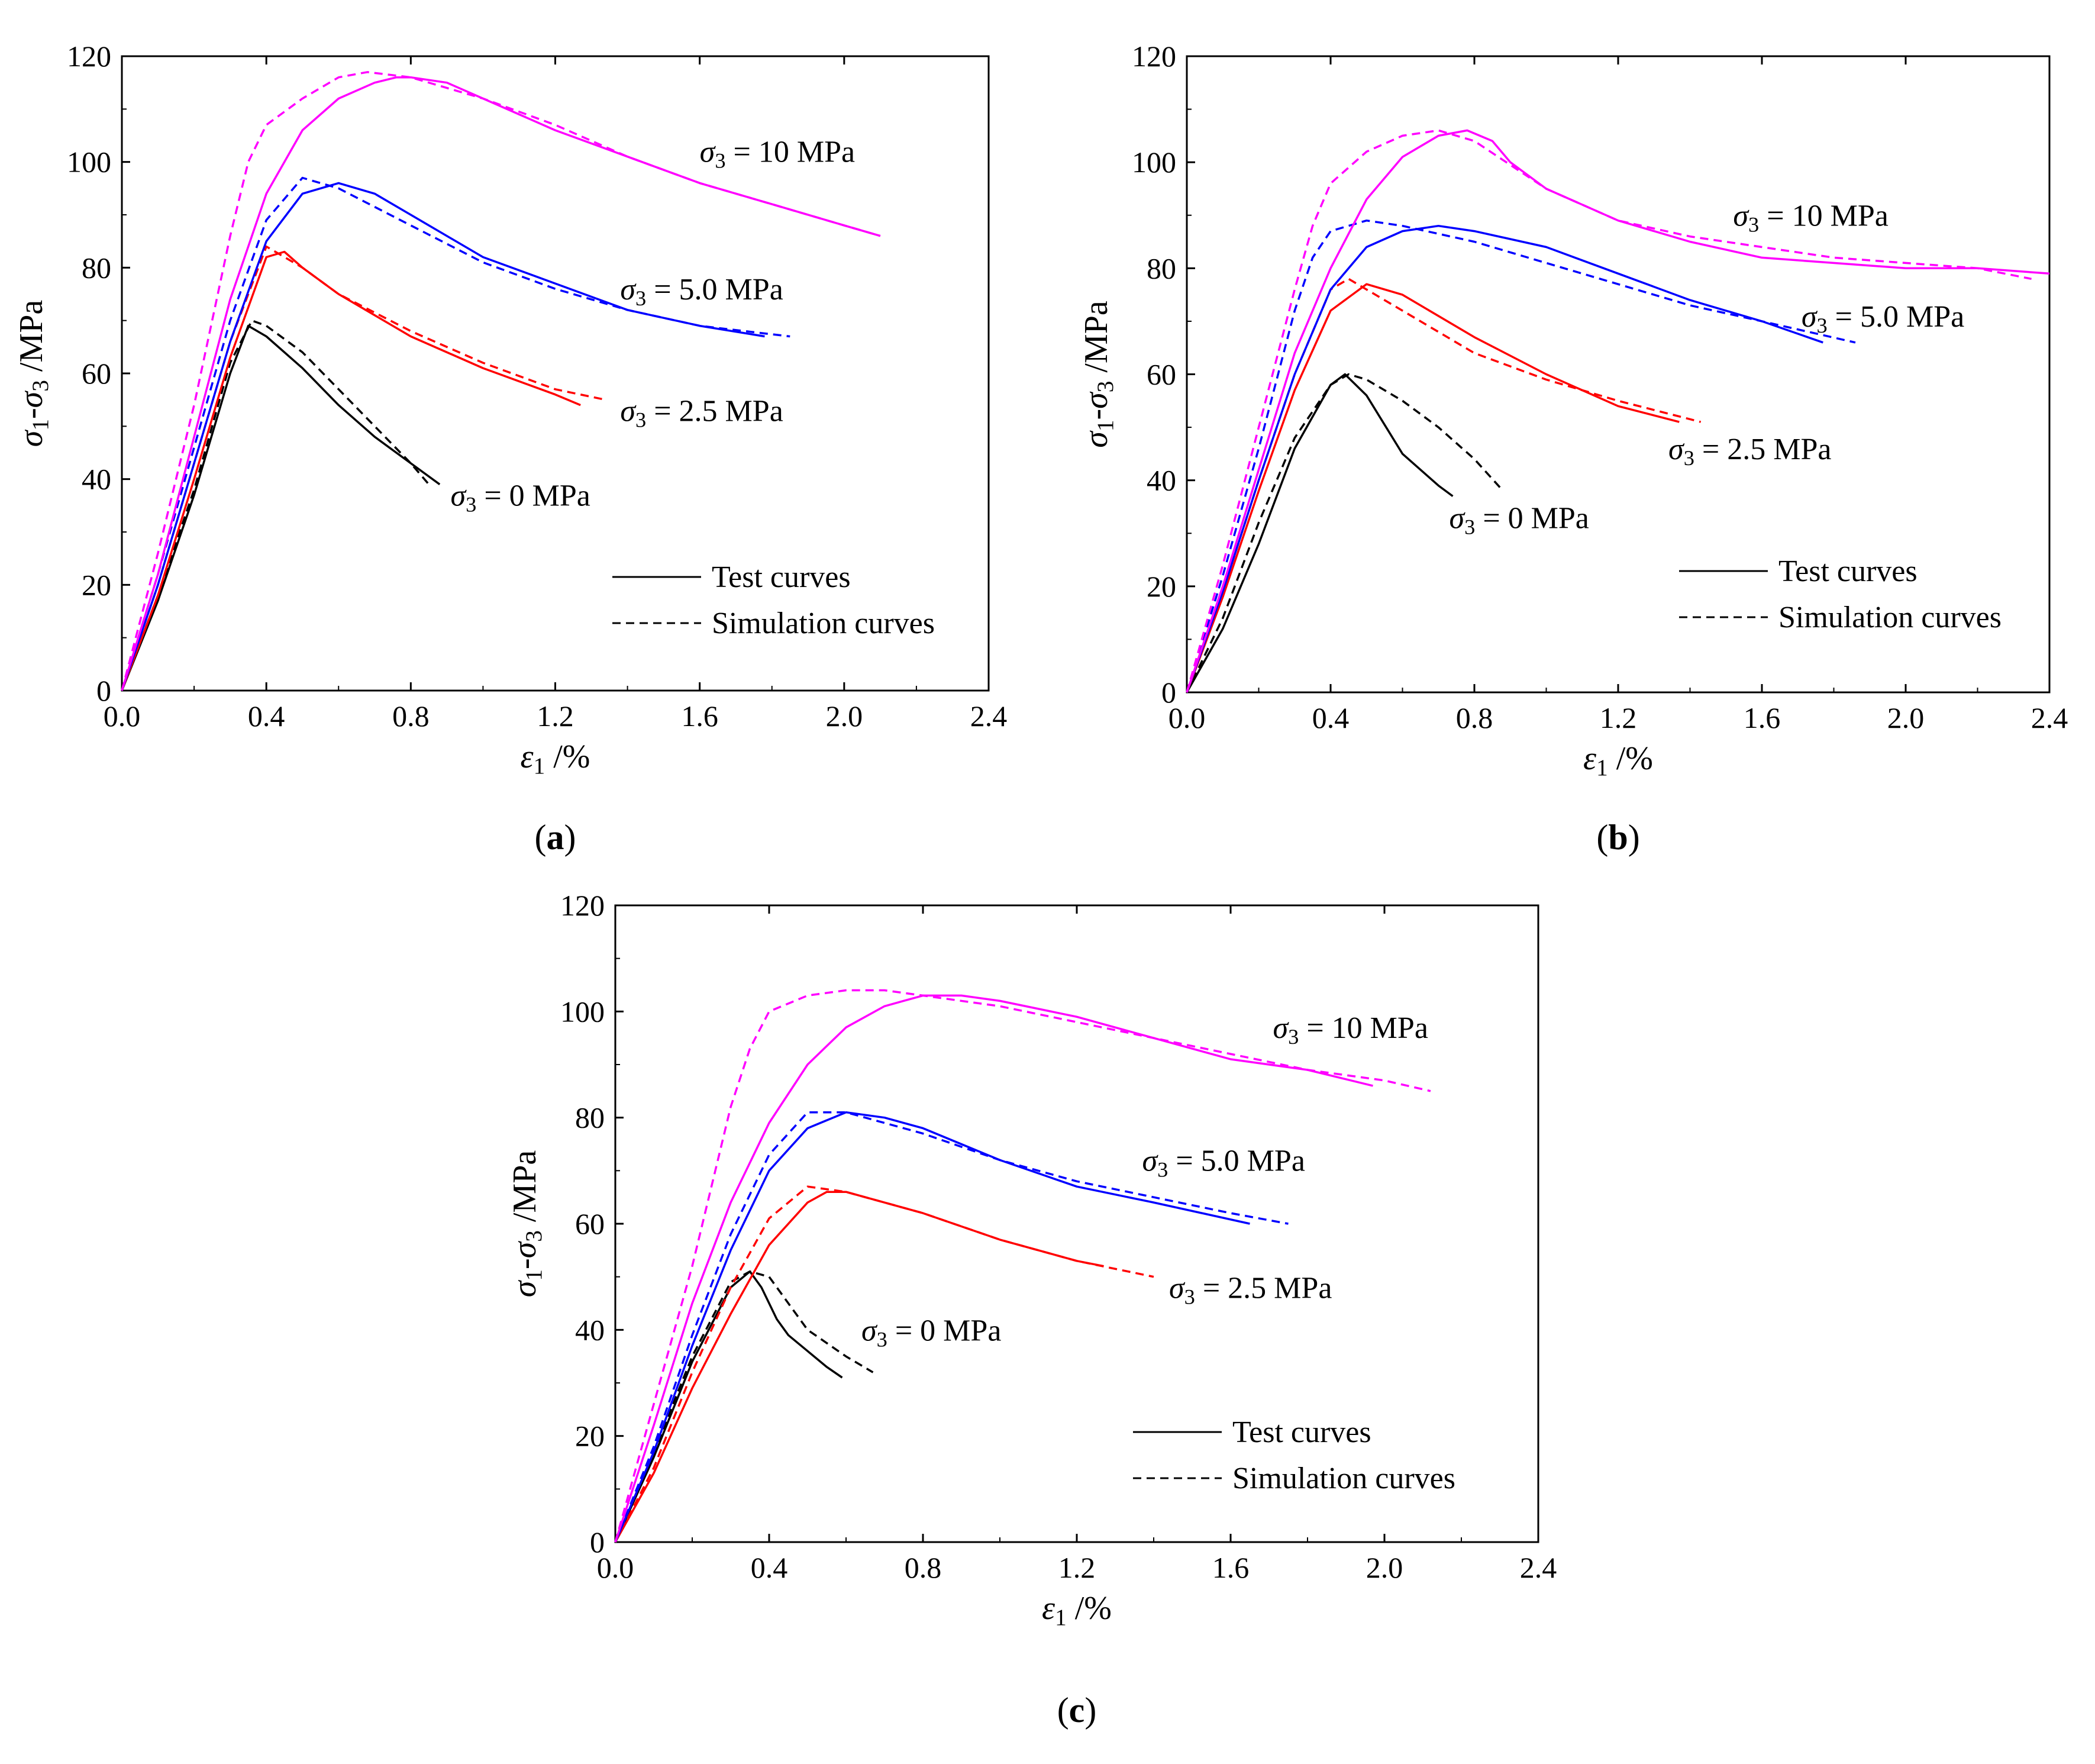 Image resolution: width=2095 pixels, height=1764 pixels. What do you see at coordinates (1077, 1710) in the screenshot?
I see `panel-label: (c)` at bounding box center [1077, 1710].